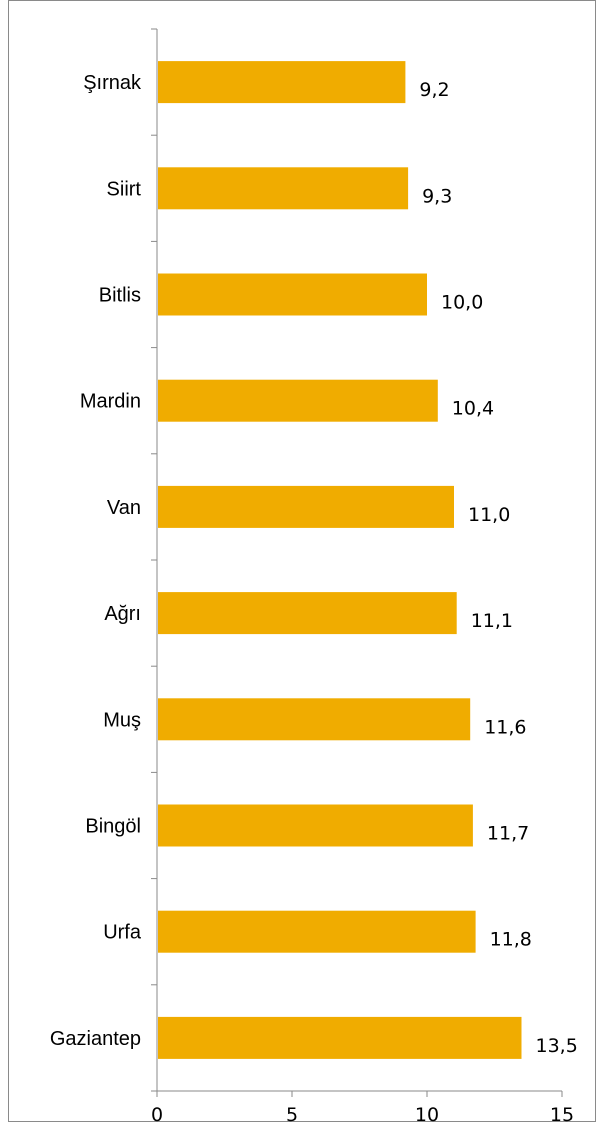  Describe the element at coordinates (120, 296) in the screenshot. I see `category-label: Bitlis` at that location.